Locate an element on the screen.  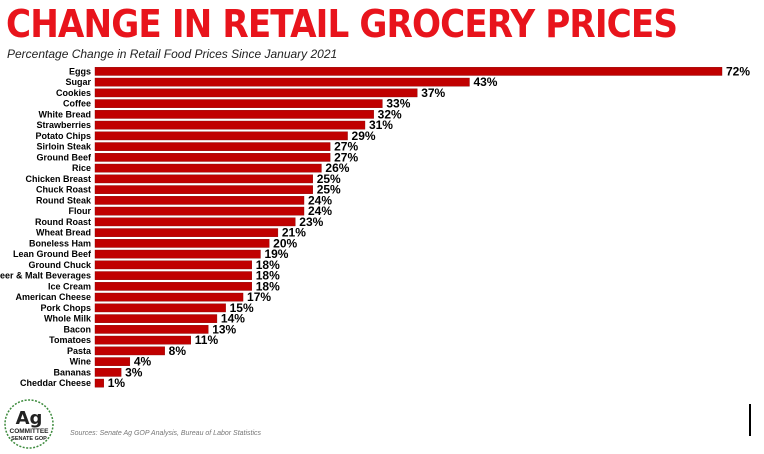
ag-committee-logo: Ag COMMITTEE SENATE GOP is located at coordinates (29, 424).